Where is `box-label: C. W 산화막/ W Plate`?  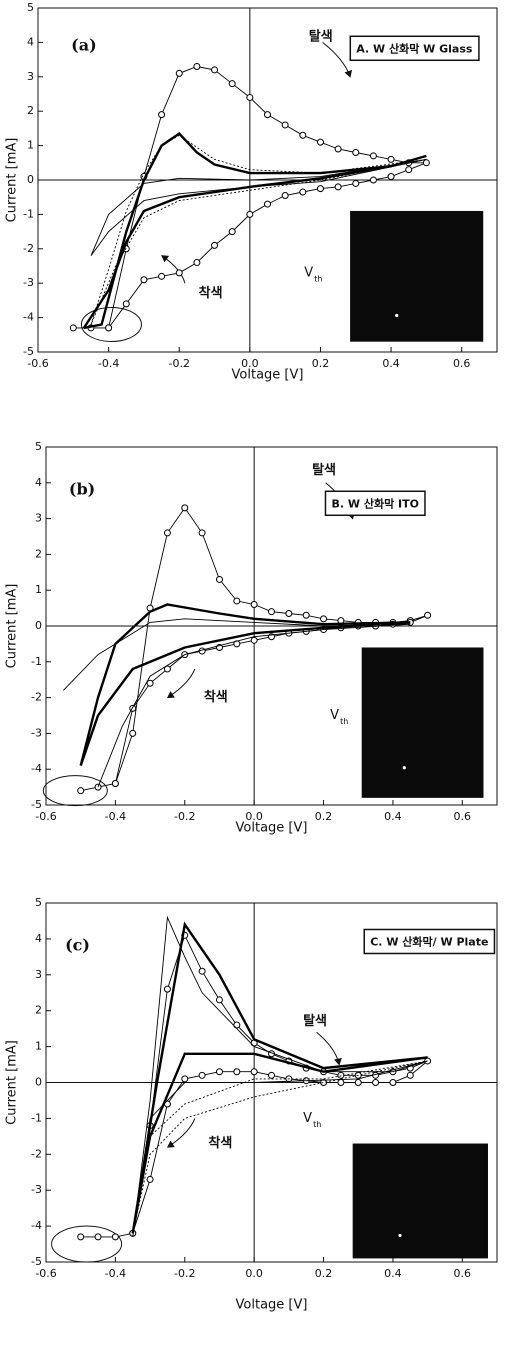 box-label: C. W 산화막/ W Plate is located at coordinates (429, 941).